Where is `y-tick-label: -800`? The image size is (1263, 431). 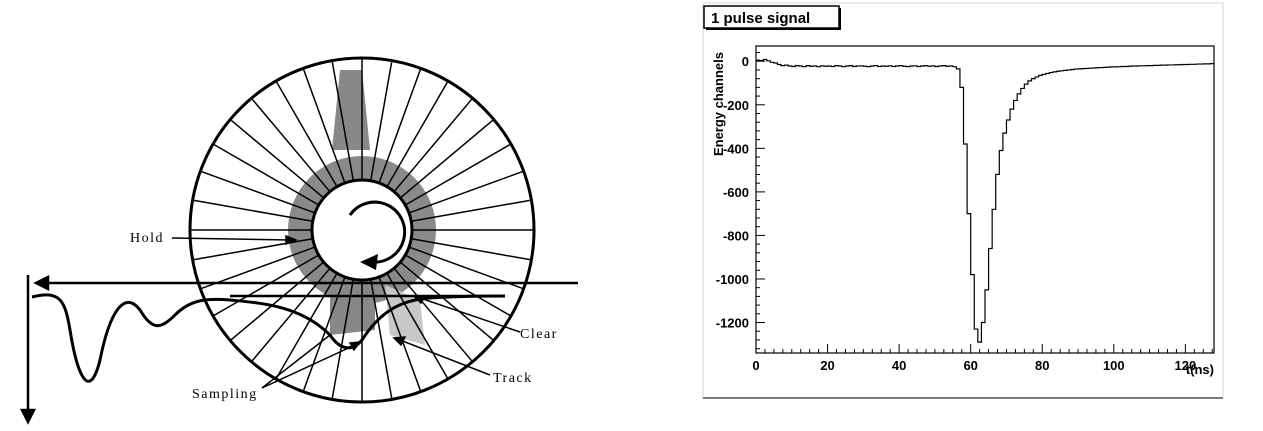
y-tick-label: -800 is located at coordinates (736, 235).